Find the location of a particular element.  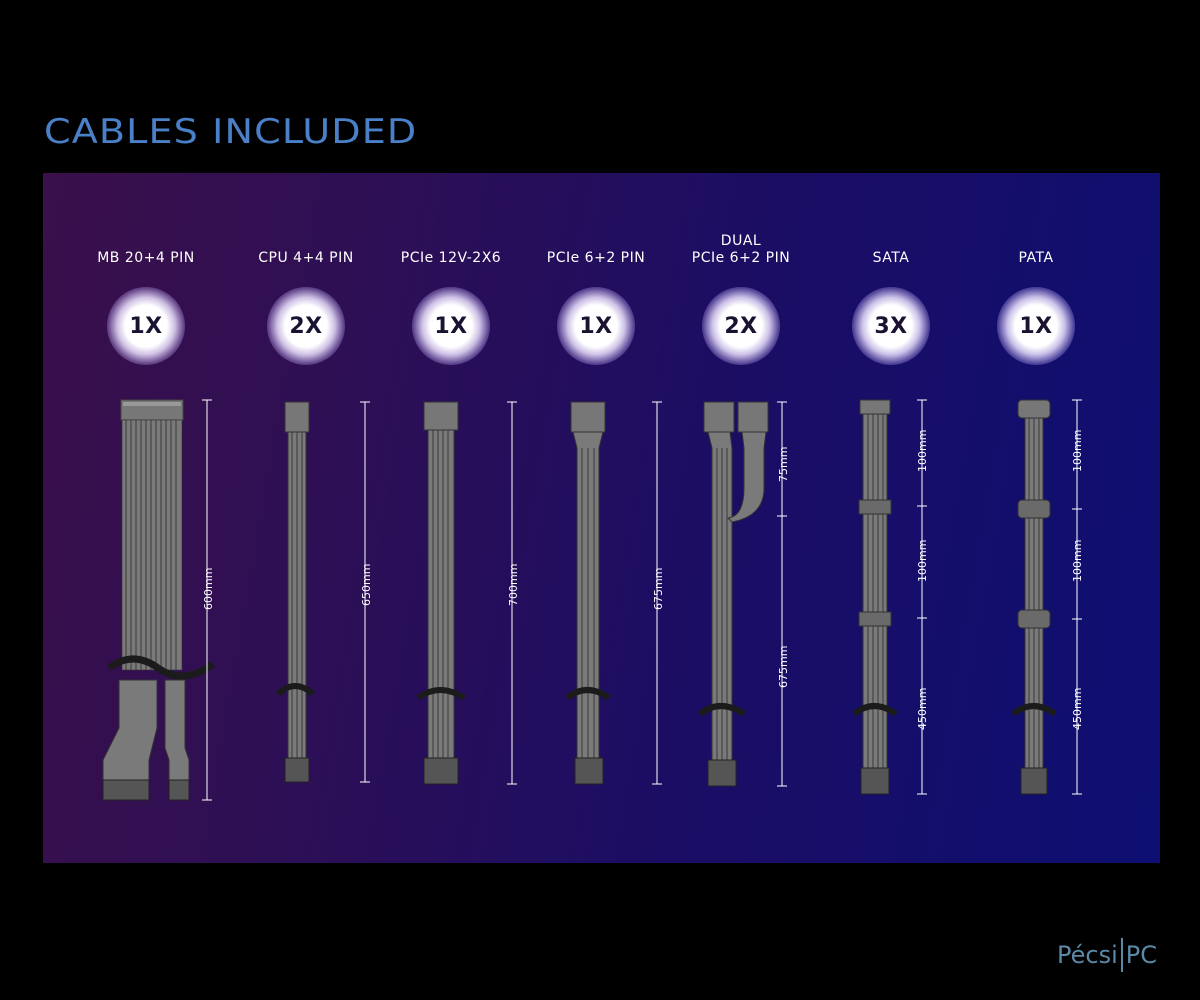

cable-column-cpu-8pin: CPU 4+4 PIN 2X 650mm is located at coordinates (306, 518).